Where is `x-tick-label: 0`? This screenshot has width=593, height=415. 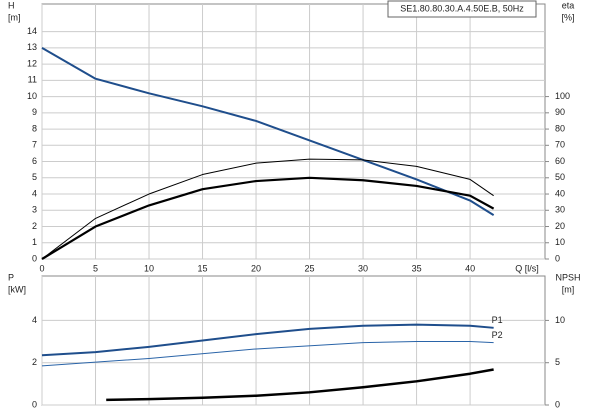
x-tick-label: 0 is located at coordinates (41, 268).